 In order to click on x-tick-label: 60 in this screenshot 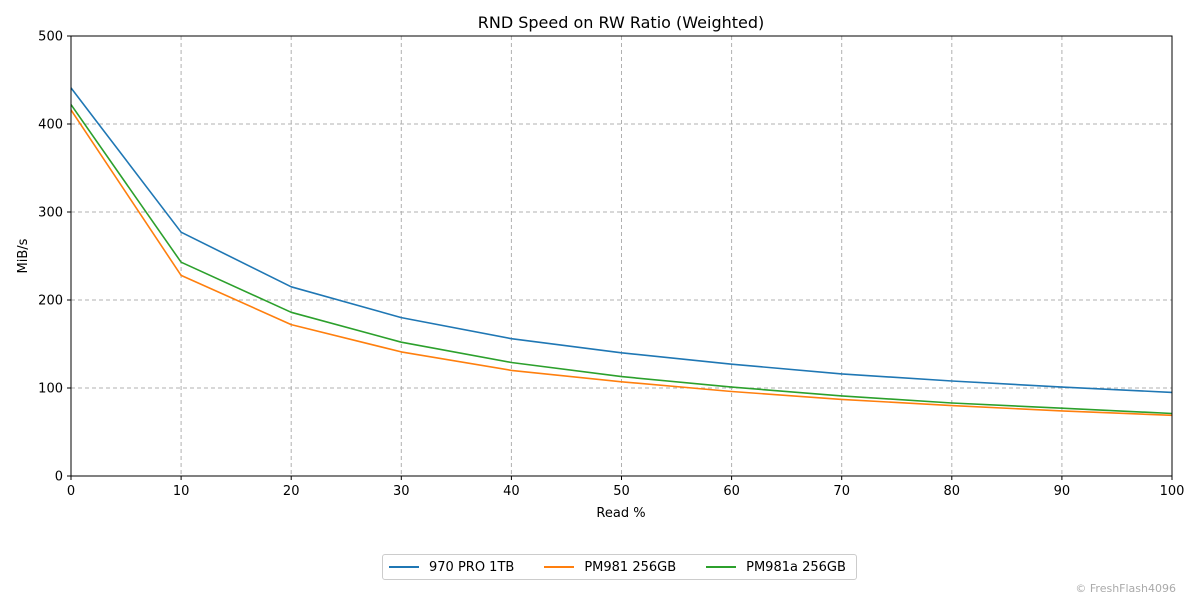, I will do `click(731, 491)`.